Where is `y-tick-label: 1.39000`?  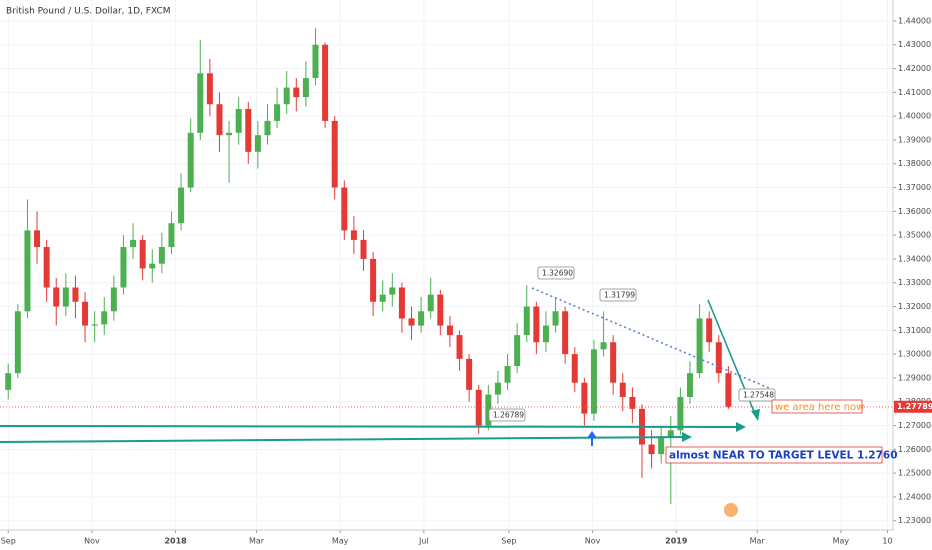
y-tick-label: 1.39000 is located at coordinates (914, 139).